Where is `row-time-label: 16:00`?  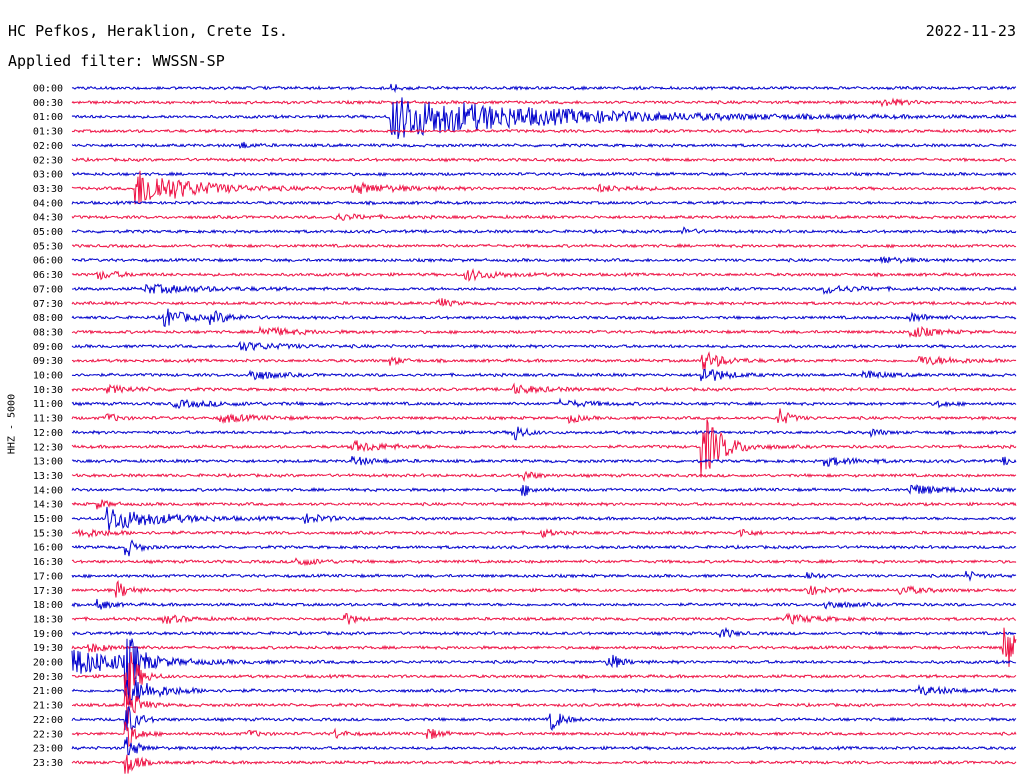 row-time-label: 16:00 is located at coordinates (48, 548).